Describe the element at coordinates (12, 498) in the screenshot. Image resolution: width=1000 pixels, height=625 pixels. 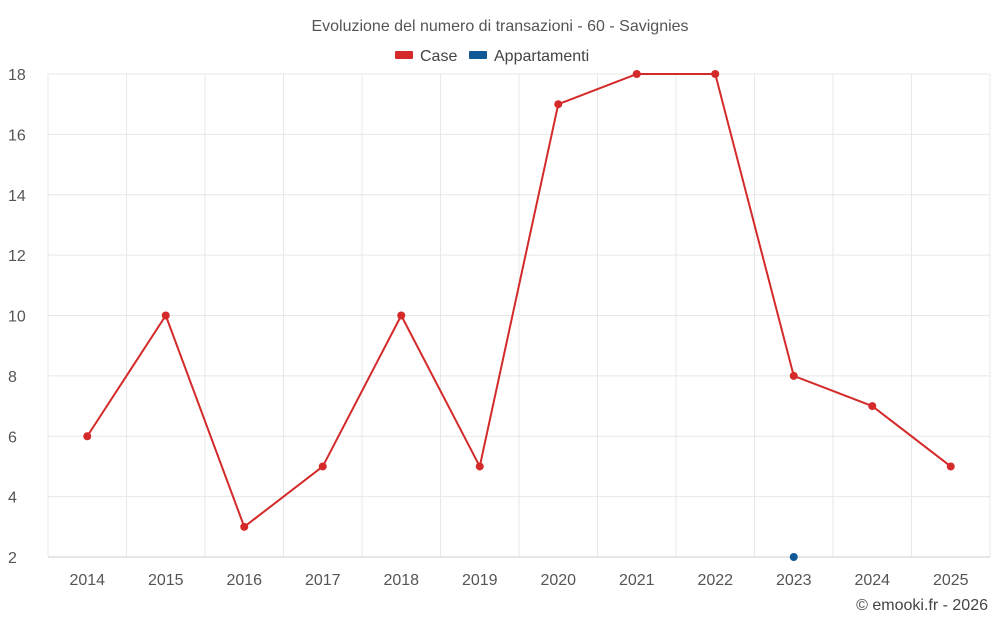
I see `y-tick-label: 4` at that location.